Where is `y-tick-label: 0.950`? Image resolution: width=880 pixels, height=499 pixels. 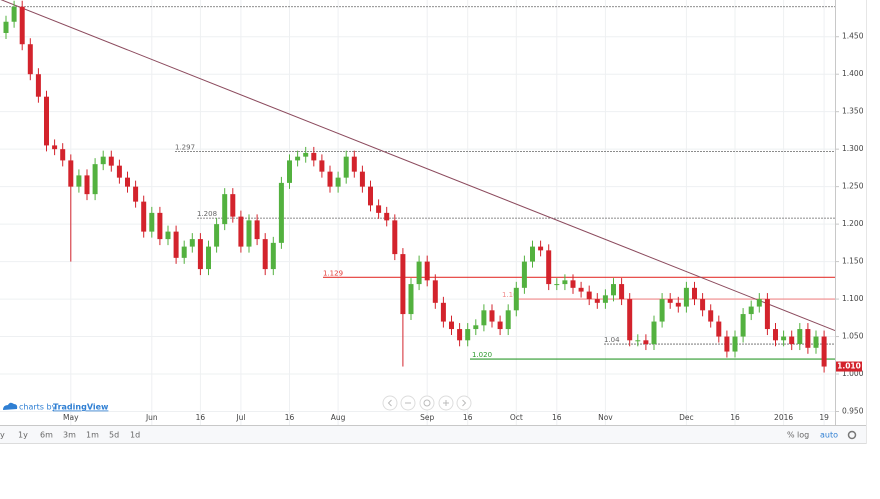 y-tick-label: 0.950 is located at coordinates (853, 411).